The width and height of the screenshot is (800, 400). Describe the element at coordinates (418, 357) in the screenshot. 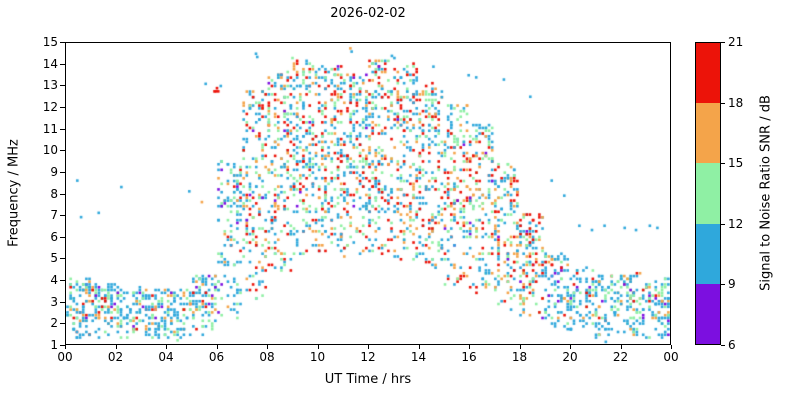

I see `x-tick-label: 14` at that location.